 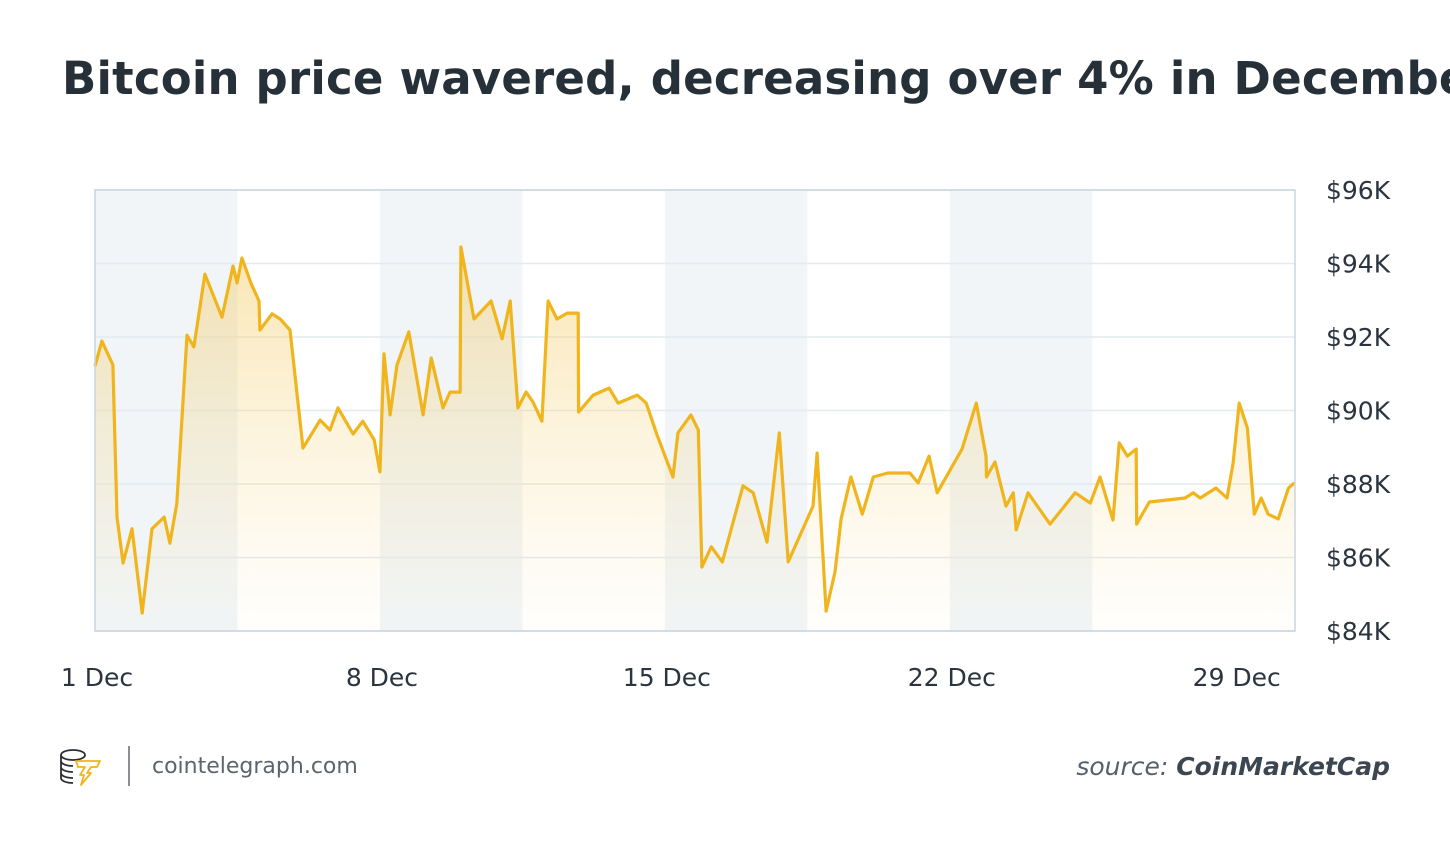 What do you see at coordinates (129, 766) in the screenshot?
I see `footer-divider` at bounding box center [129, 766].